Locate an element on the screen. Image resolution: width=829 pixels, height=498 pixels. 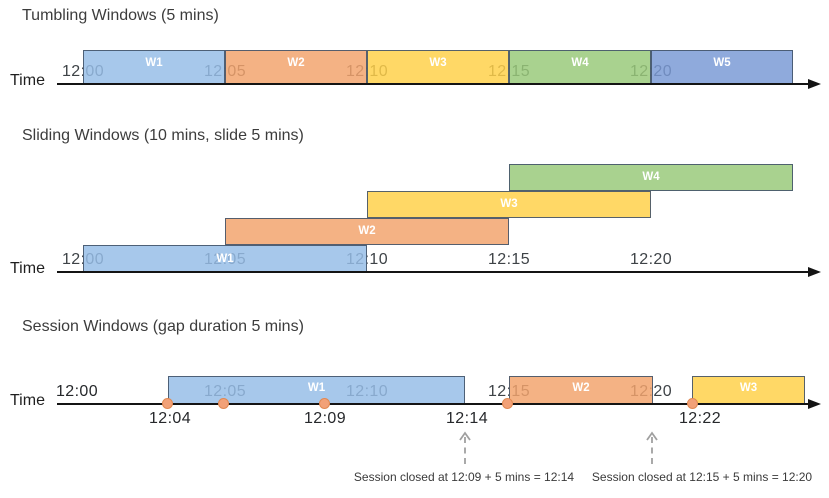
session-axis-arrowhead-icon is located at coordinates (814, 404).